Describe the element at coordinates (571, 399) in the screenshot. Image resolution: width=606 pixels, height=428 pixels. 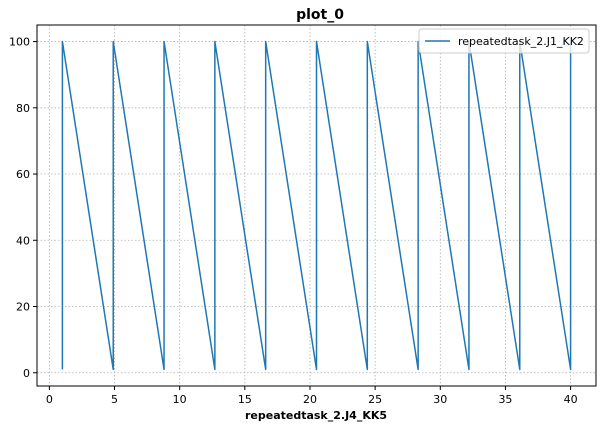
I see `x-tick-label: 40` at that location.